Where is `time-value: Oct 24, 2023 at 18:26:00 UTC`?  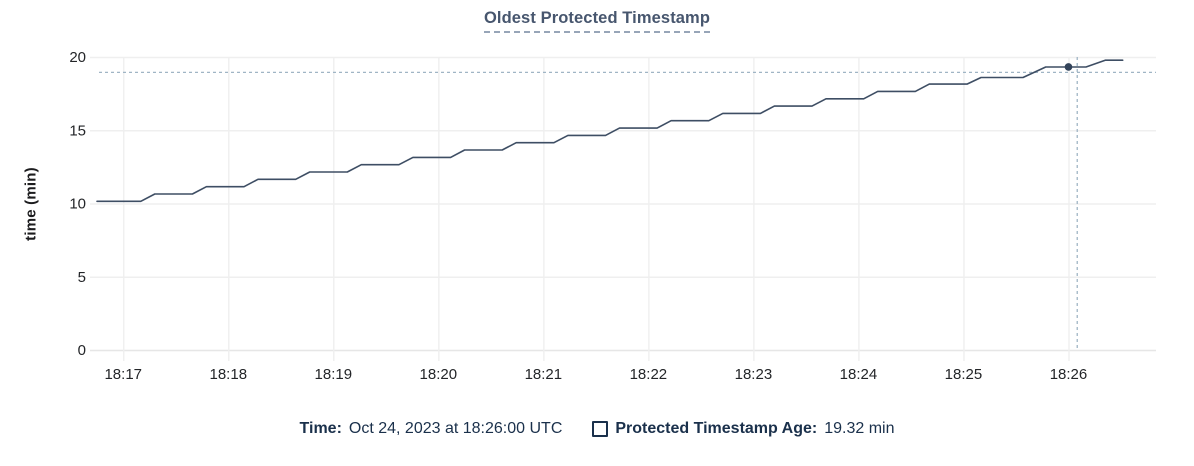
time-value: Oct 24, 2023 at 18:26:00 UTC is located at coordinates (455, 428).